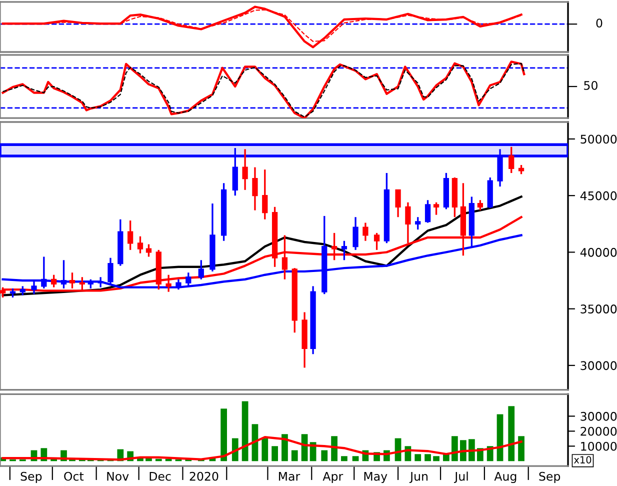  Describe the element at coordinates (598, 195) in the screenshot. I see `y-tick-label: 45000` at that location.